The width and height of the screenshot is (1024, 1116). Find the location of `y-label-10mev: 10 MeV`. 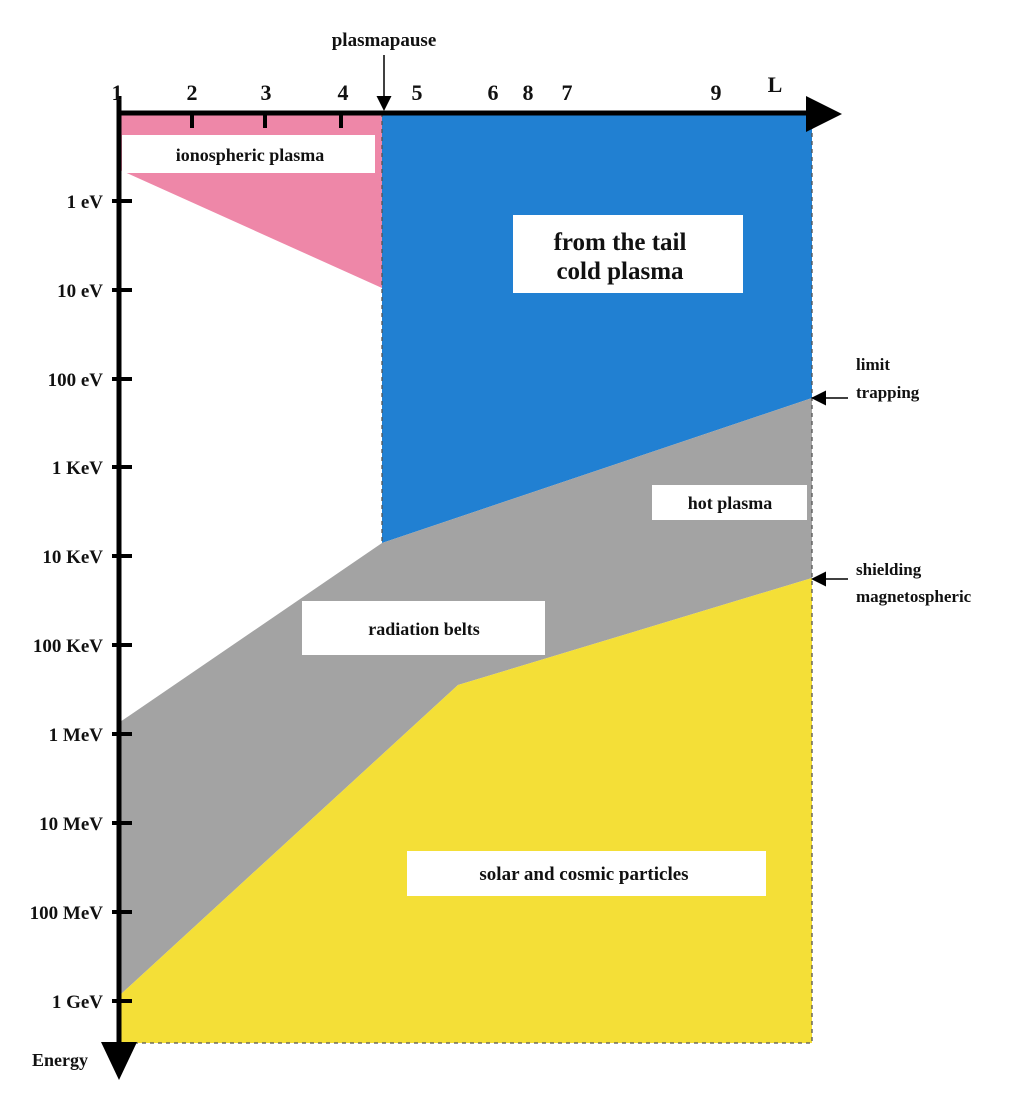

y-label-10mev: 10 MeV is located at coordinates (71, 824).